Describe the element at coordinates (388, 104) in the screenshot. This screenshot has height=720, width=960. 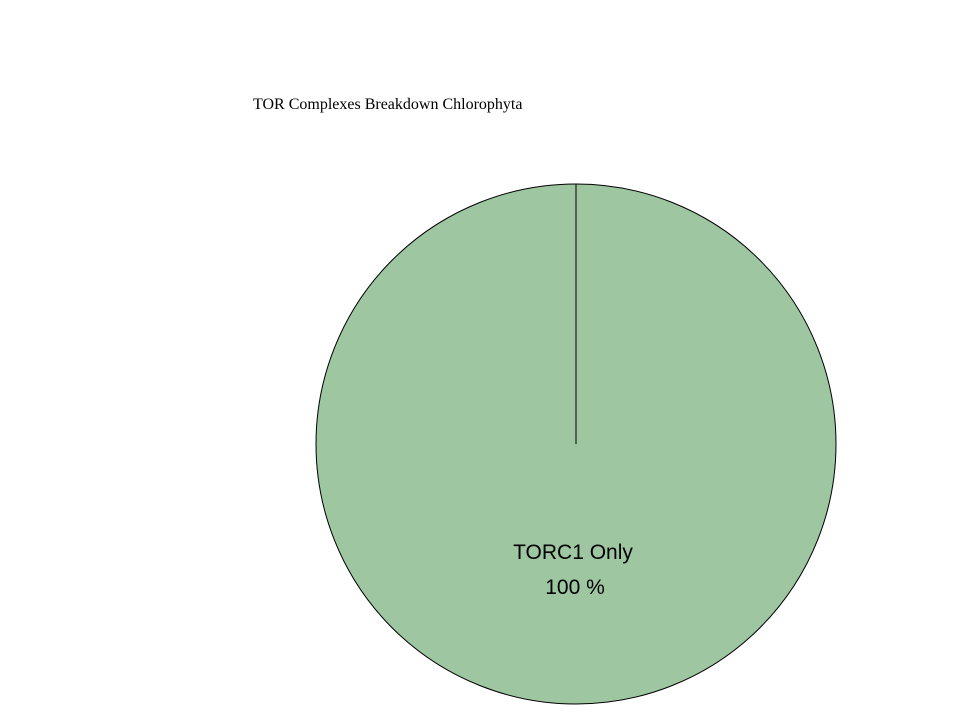
I see `chart-title: TOR Complexes Breakdown Chlorophyta` at that location.